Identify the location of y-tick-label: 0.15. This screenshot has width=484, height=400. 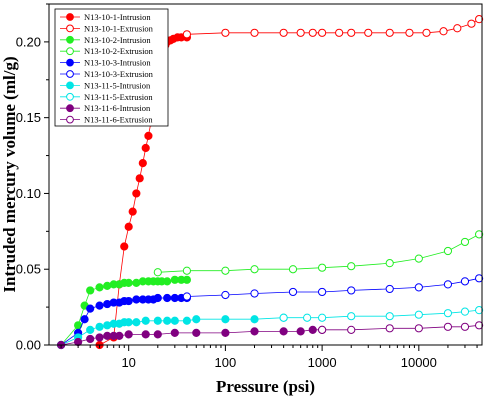
(28, 117).